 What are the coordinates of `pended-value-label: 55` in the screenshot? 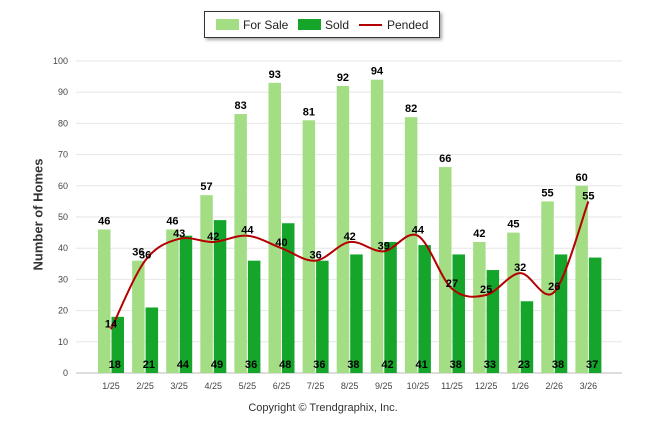 It's located at (588, 196).